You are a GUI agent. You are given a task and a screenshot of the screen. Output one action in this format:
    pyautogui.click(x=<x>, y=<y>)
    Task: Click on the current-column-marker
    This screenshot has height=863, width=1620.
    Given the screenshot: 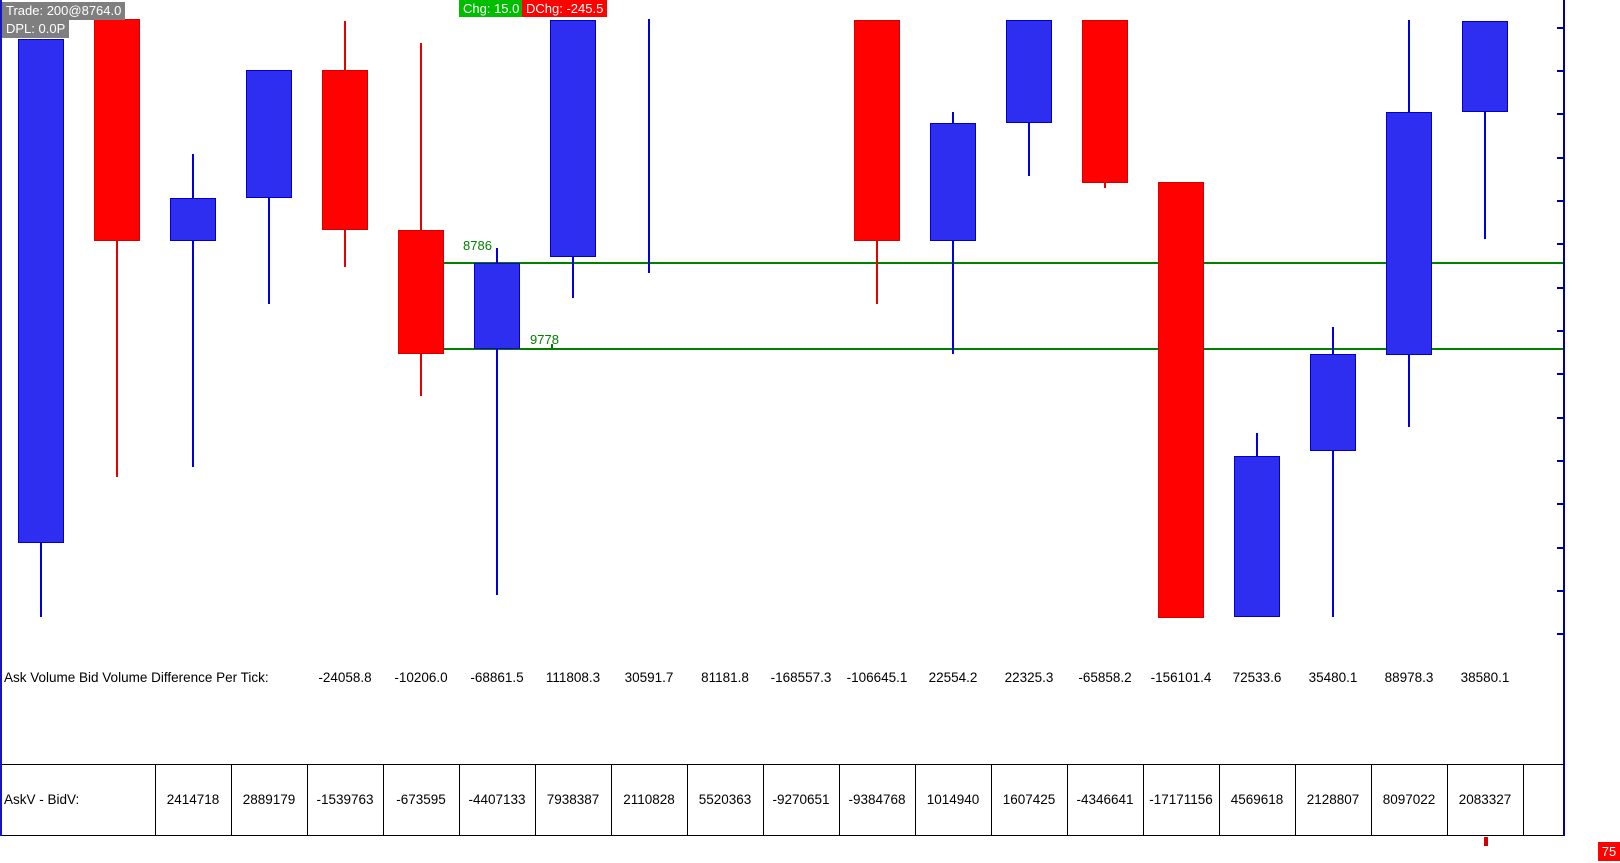 What is the action you would take?
    pyautogui.click(x=1486, y=841)
    